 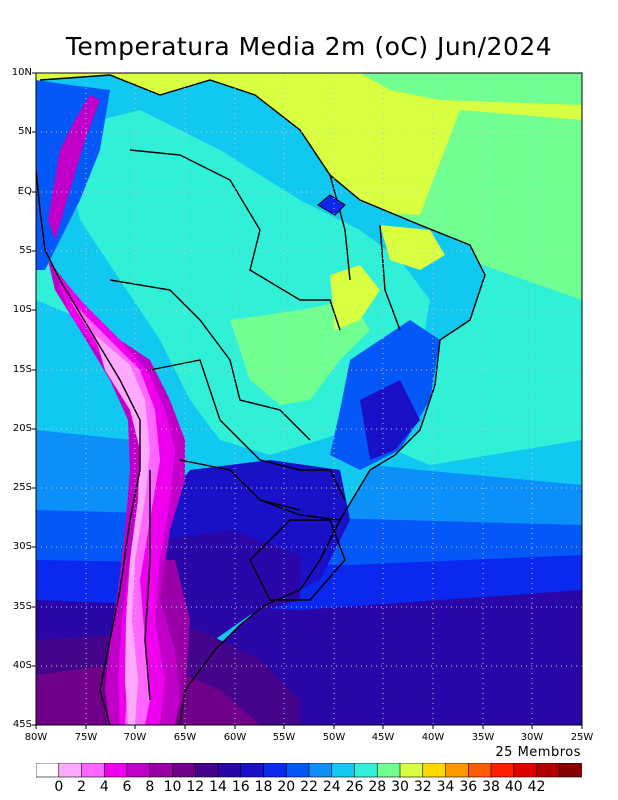 I want to click on lon-label-45w: 45W, so click(x=383, y=737).